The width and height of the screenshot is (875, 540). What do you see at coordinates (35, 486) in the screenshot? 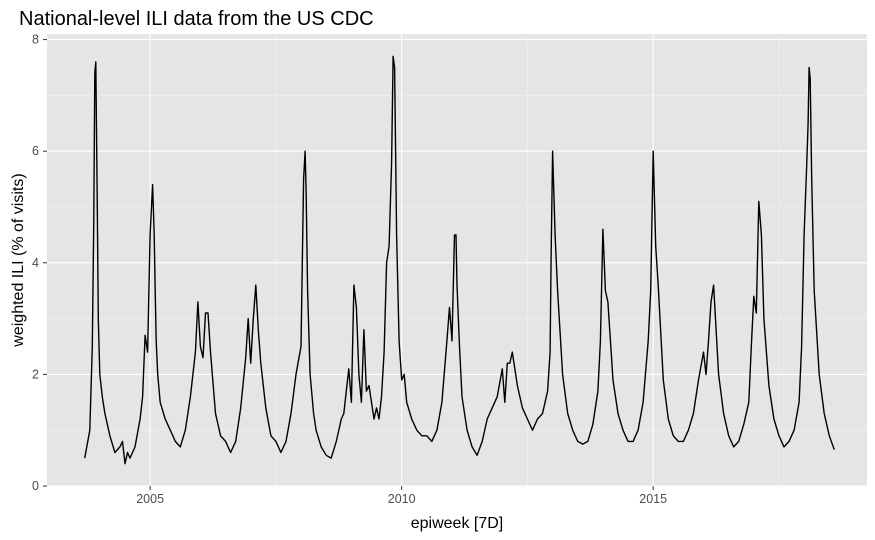
I see `y-tick-label: 0` at bounding box center [35, 486].